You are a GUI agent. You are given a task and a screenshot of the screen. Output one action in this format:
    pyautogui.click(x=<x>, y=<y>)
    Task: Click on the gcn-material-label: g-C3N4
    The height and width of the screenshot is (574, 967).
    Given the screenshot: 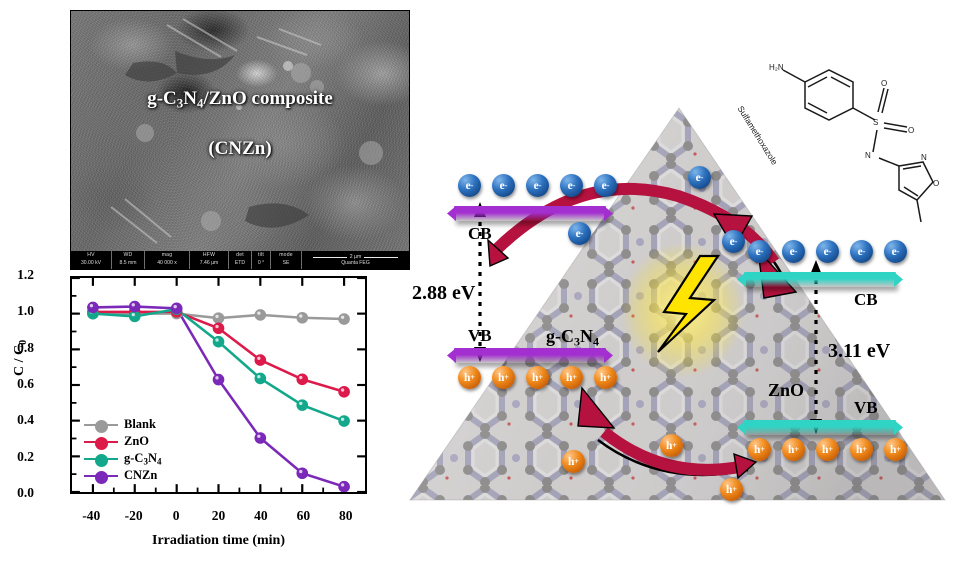 What is the action you would take?
    pyautogui.click(x=572, y=337)
    